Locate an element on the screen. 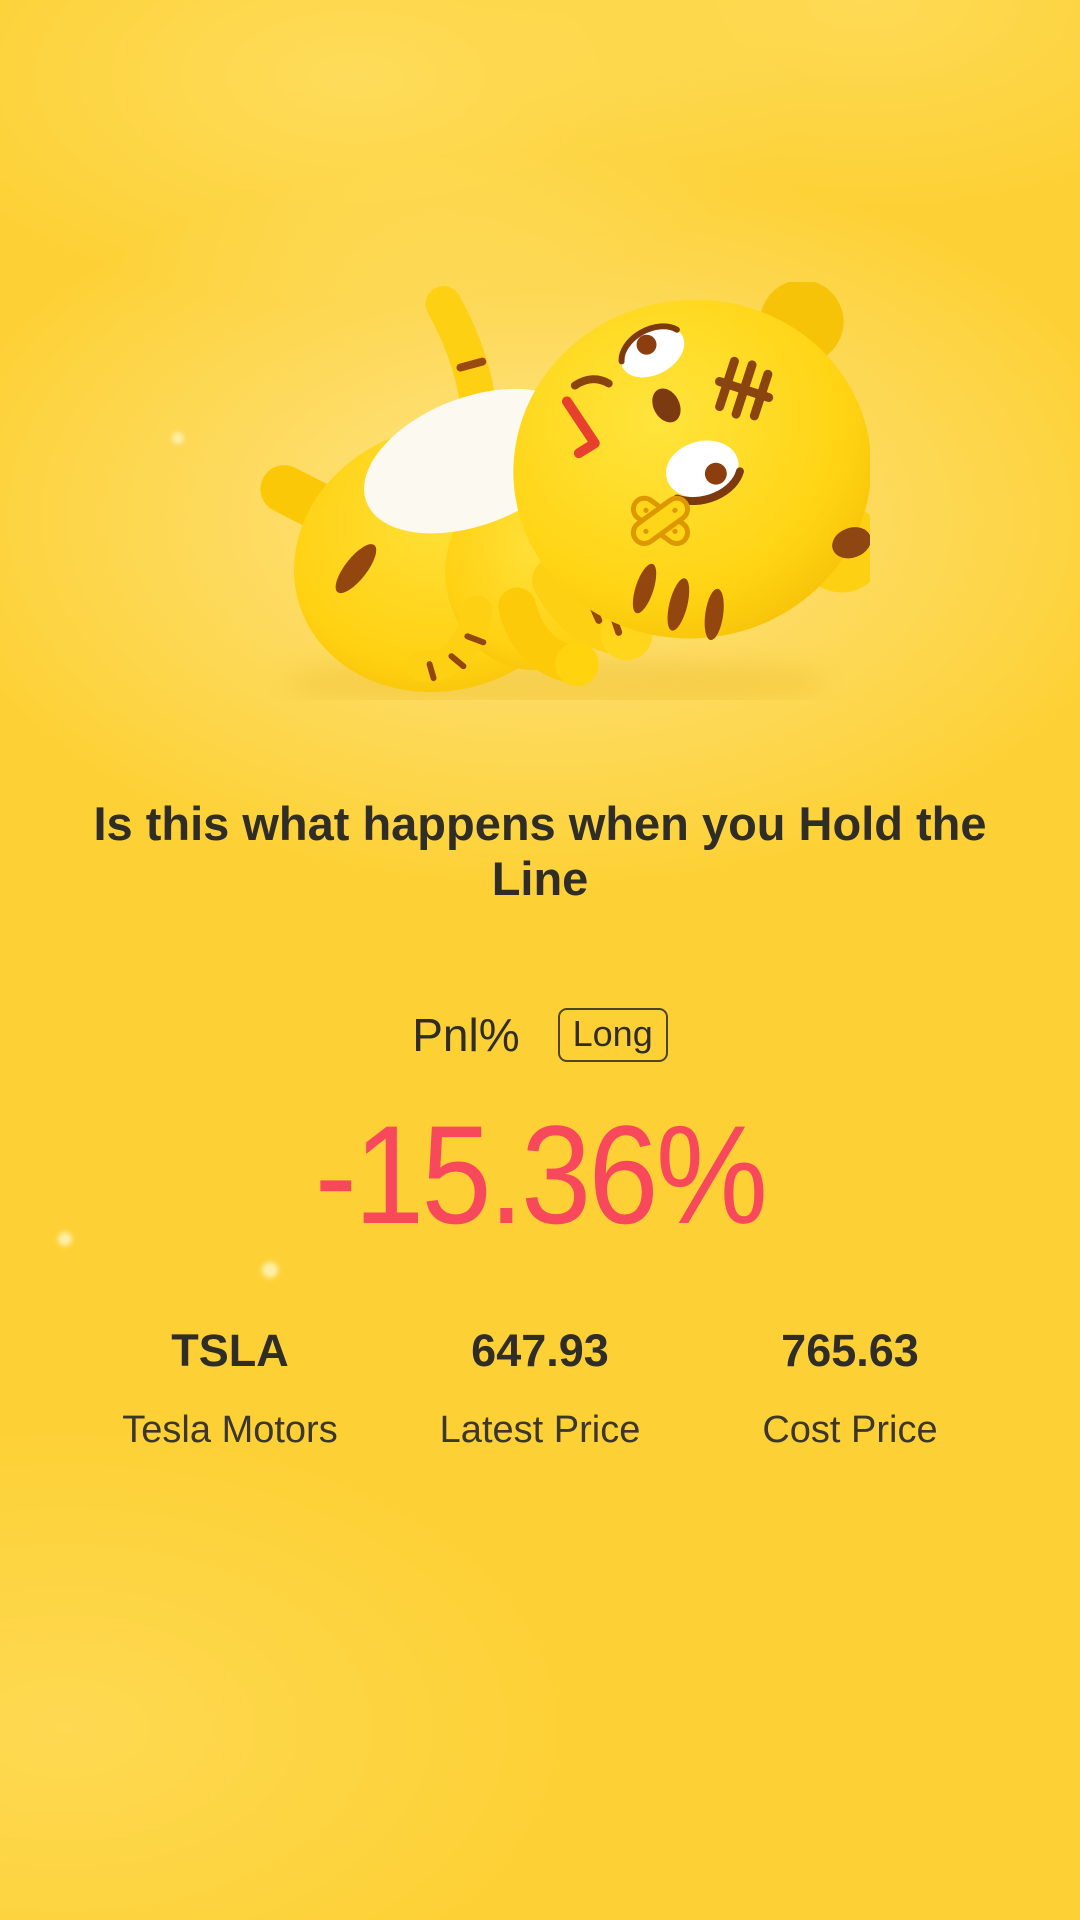 The width and height of the screenshot is (1080, 1920). cost-price-value: 765.63 is located at coordinates (850, 1350).